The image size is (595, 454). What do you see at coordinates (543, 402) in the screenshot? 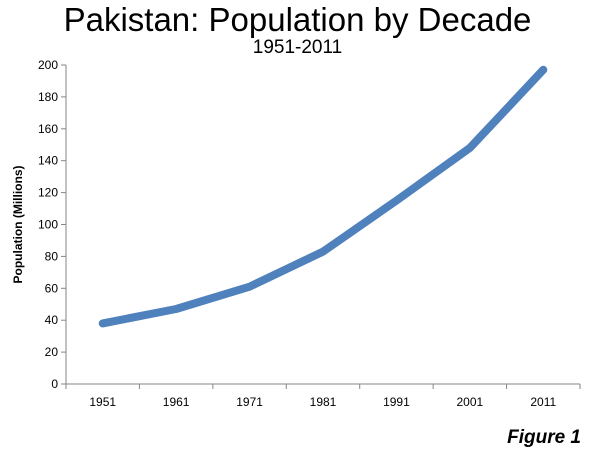
I see `x-tick-label: 2011` at bounding box center [543, 402].